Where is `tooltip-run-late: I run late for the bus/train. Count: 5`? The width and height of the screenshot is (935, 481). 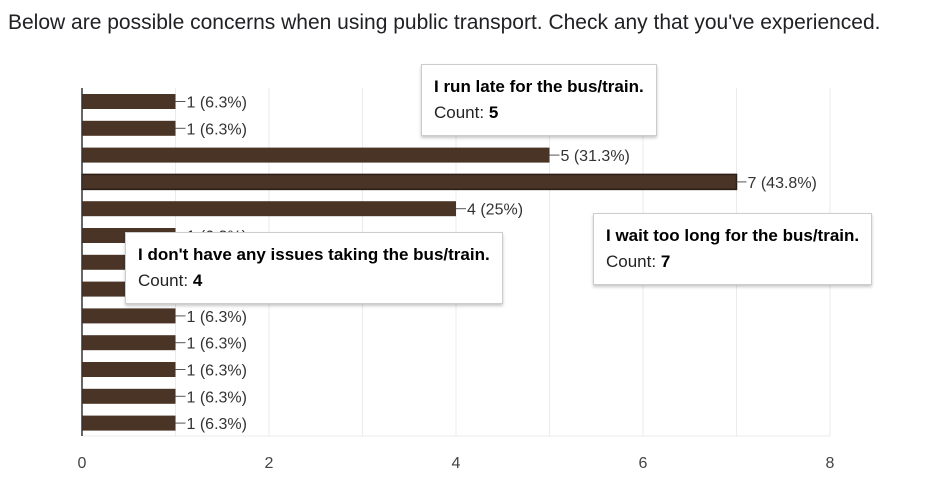 tooltip-run-late: I run late for the bus/train. Count: 5 is located at coordinates (539, 100).